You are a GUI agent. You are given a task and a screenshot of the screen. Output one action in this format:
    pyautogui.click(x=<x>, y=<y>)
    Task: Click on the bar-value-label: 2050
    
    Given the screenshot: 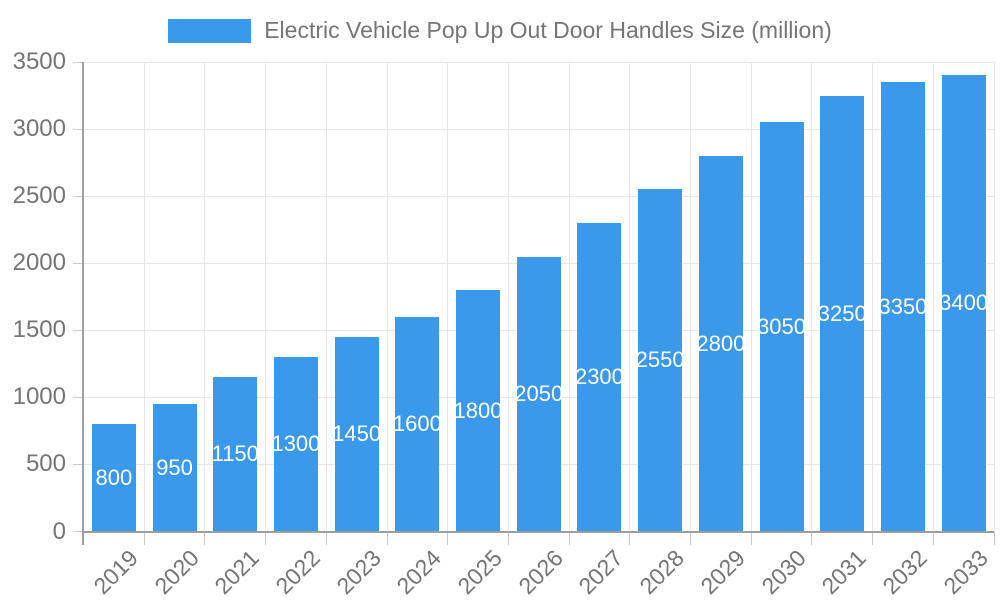 What is the action you would take?
    pyautogui.click(x=539, y=393)
    